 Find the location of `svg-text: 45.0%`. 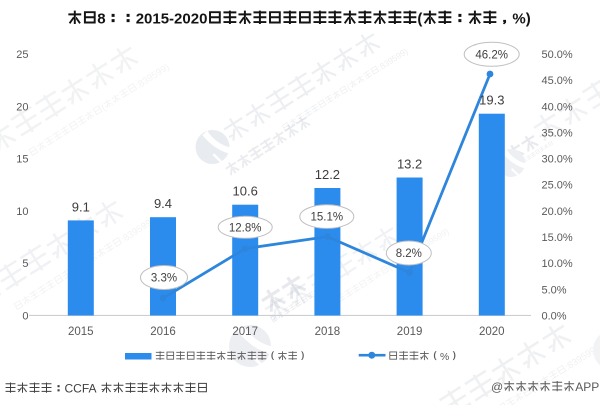

svg-text: 45.0% is located at coordinates (557, 81).